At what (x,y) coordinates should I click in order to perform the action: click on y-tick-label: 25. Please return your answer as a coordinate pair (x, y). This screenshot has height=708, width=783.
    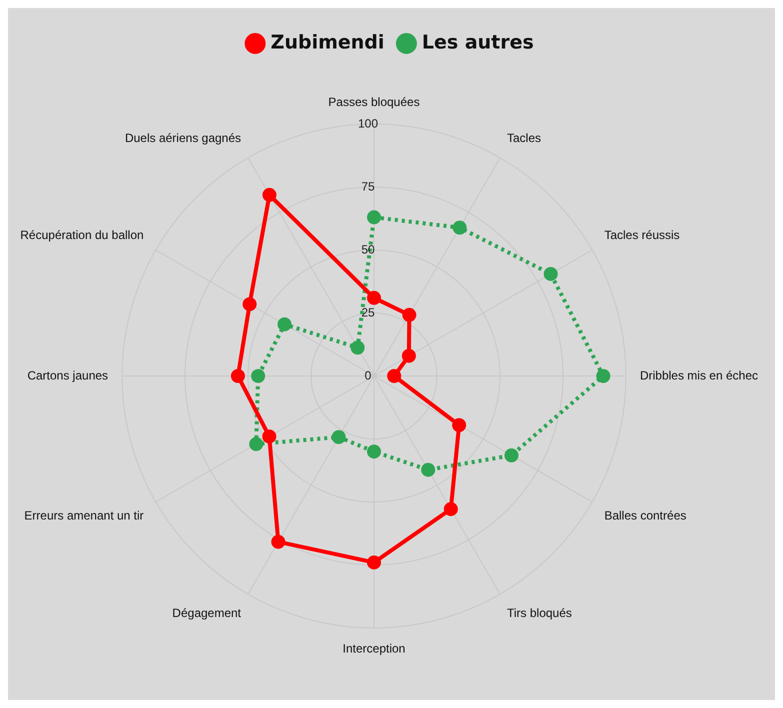
    Looking at the image, I should click on (368, 312).